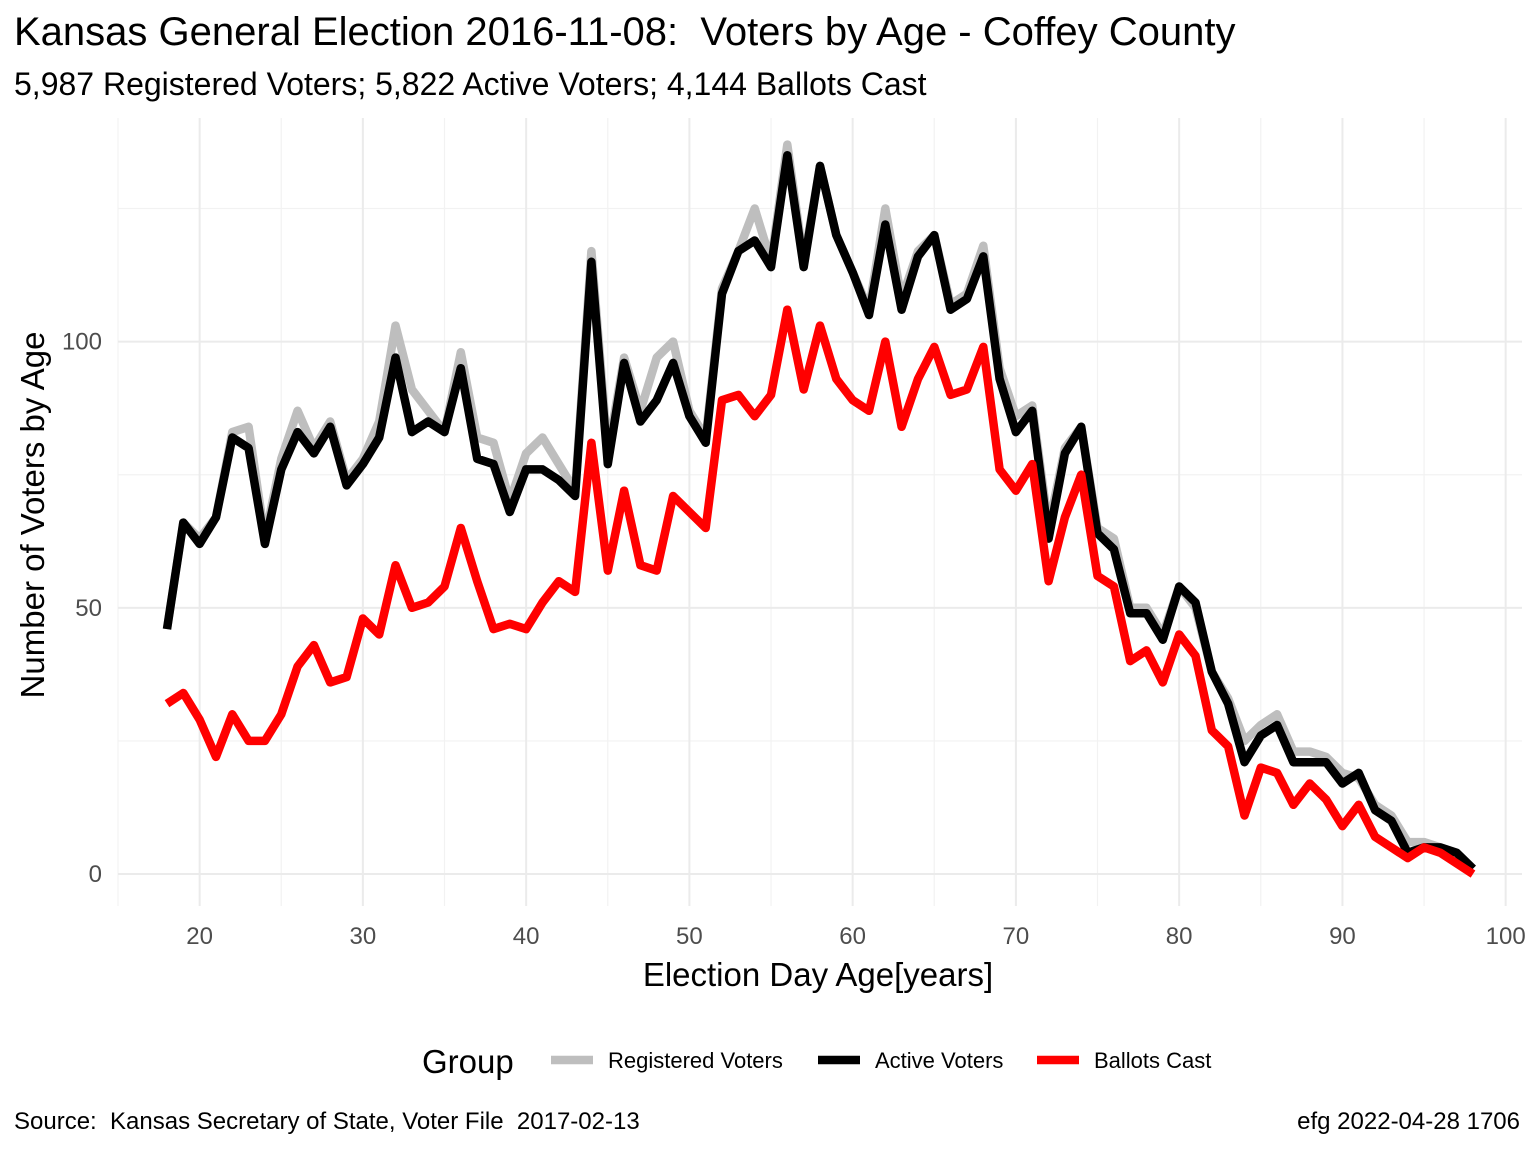 This screenshot has width=1536, height=1152. Describe the element at coordinates (468, 1061) in the screenshot. I see `legend-title: Group` at that location.